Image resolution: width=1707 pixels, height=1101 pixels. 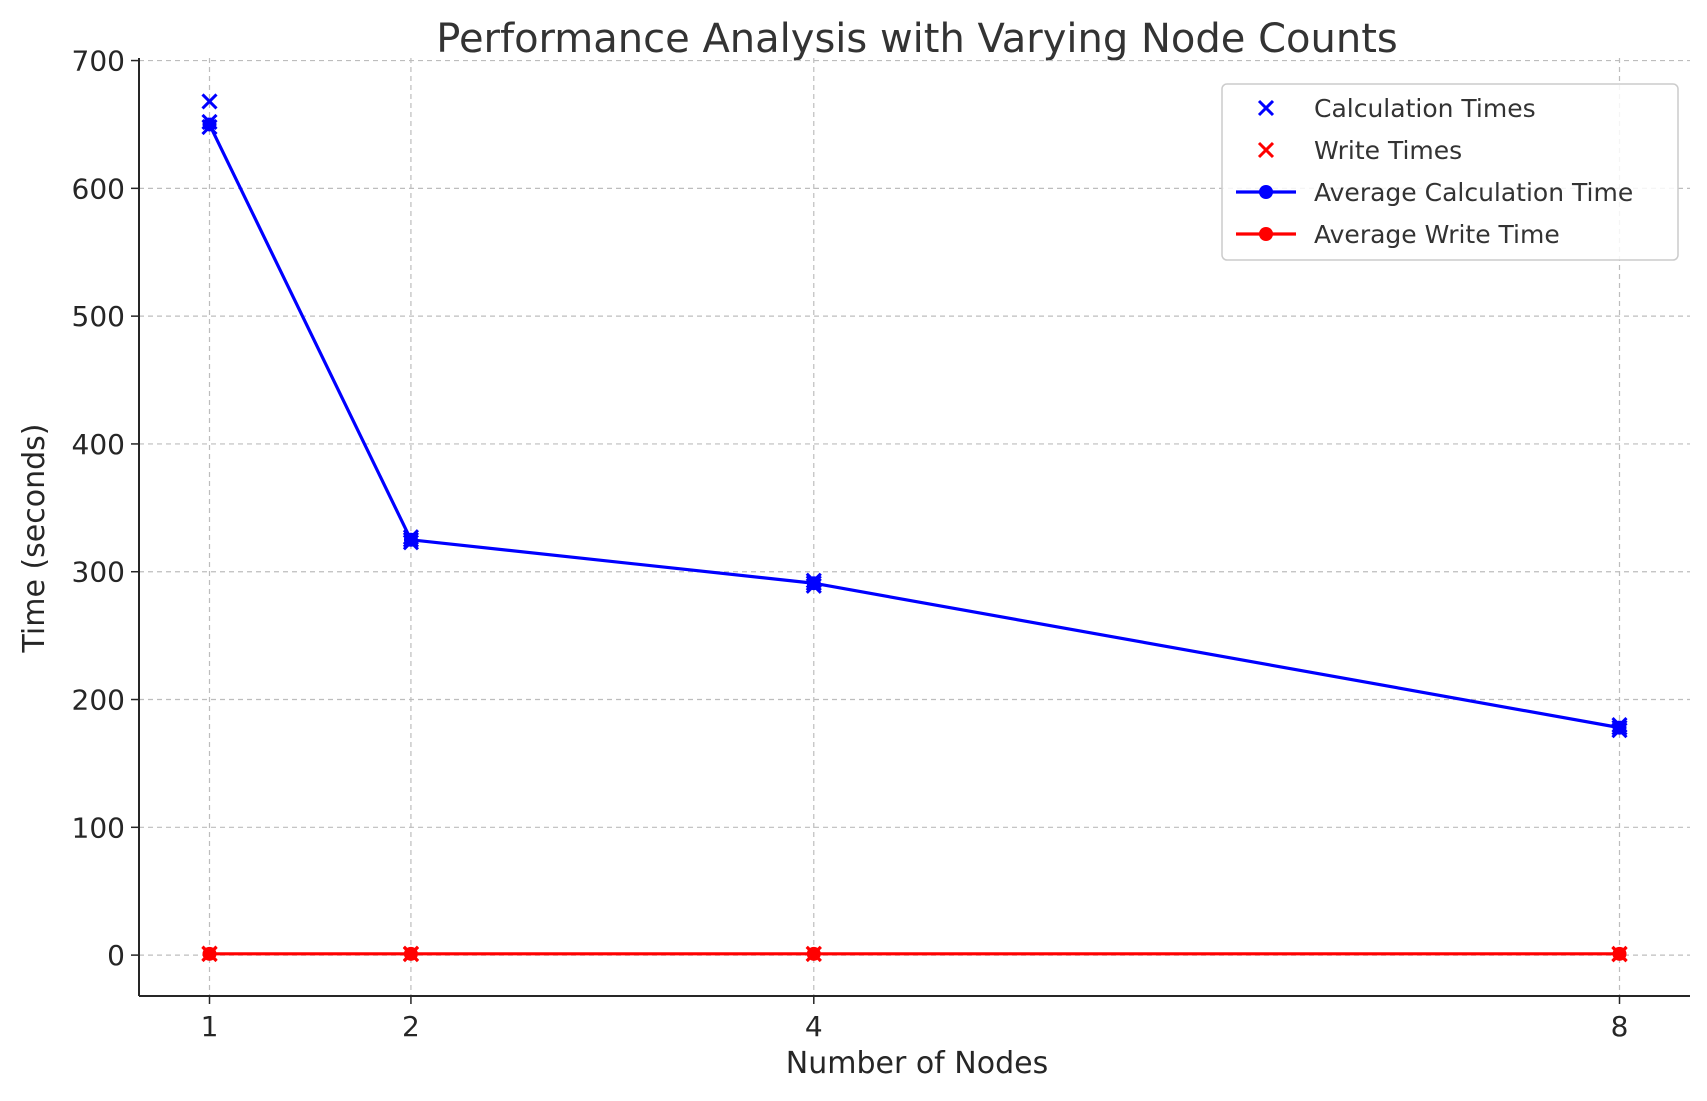 I want to click on legend-item: Write Times, so click(x=1359, y=150).